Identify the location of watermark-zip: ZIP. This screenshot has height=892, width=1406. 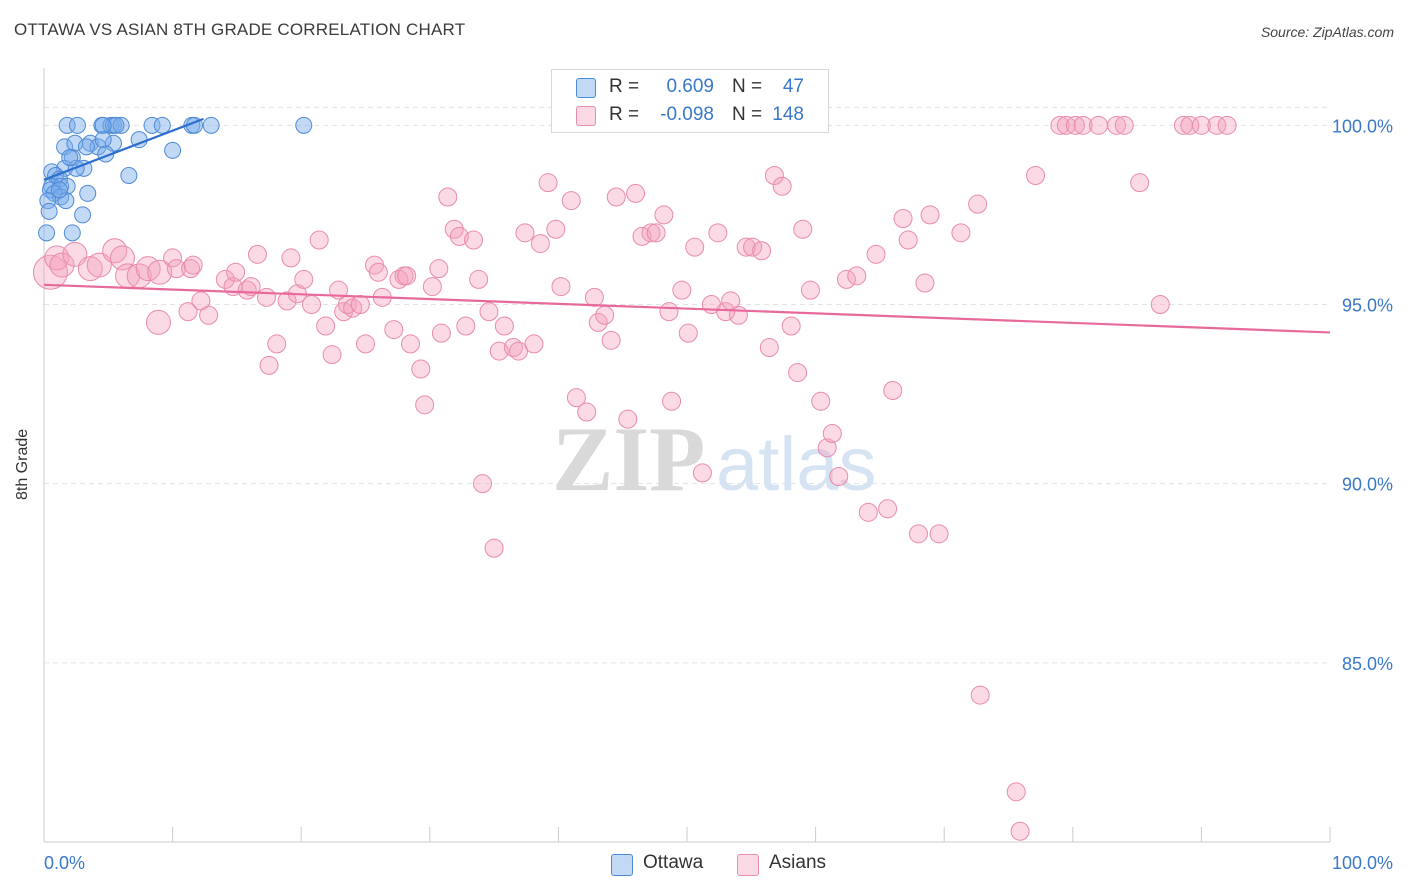
(628, 459).